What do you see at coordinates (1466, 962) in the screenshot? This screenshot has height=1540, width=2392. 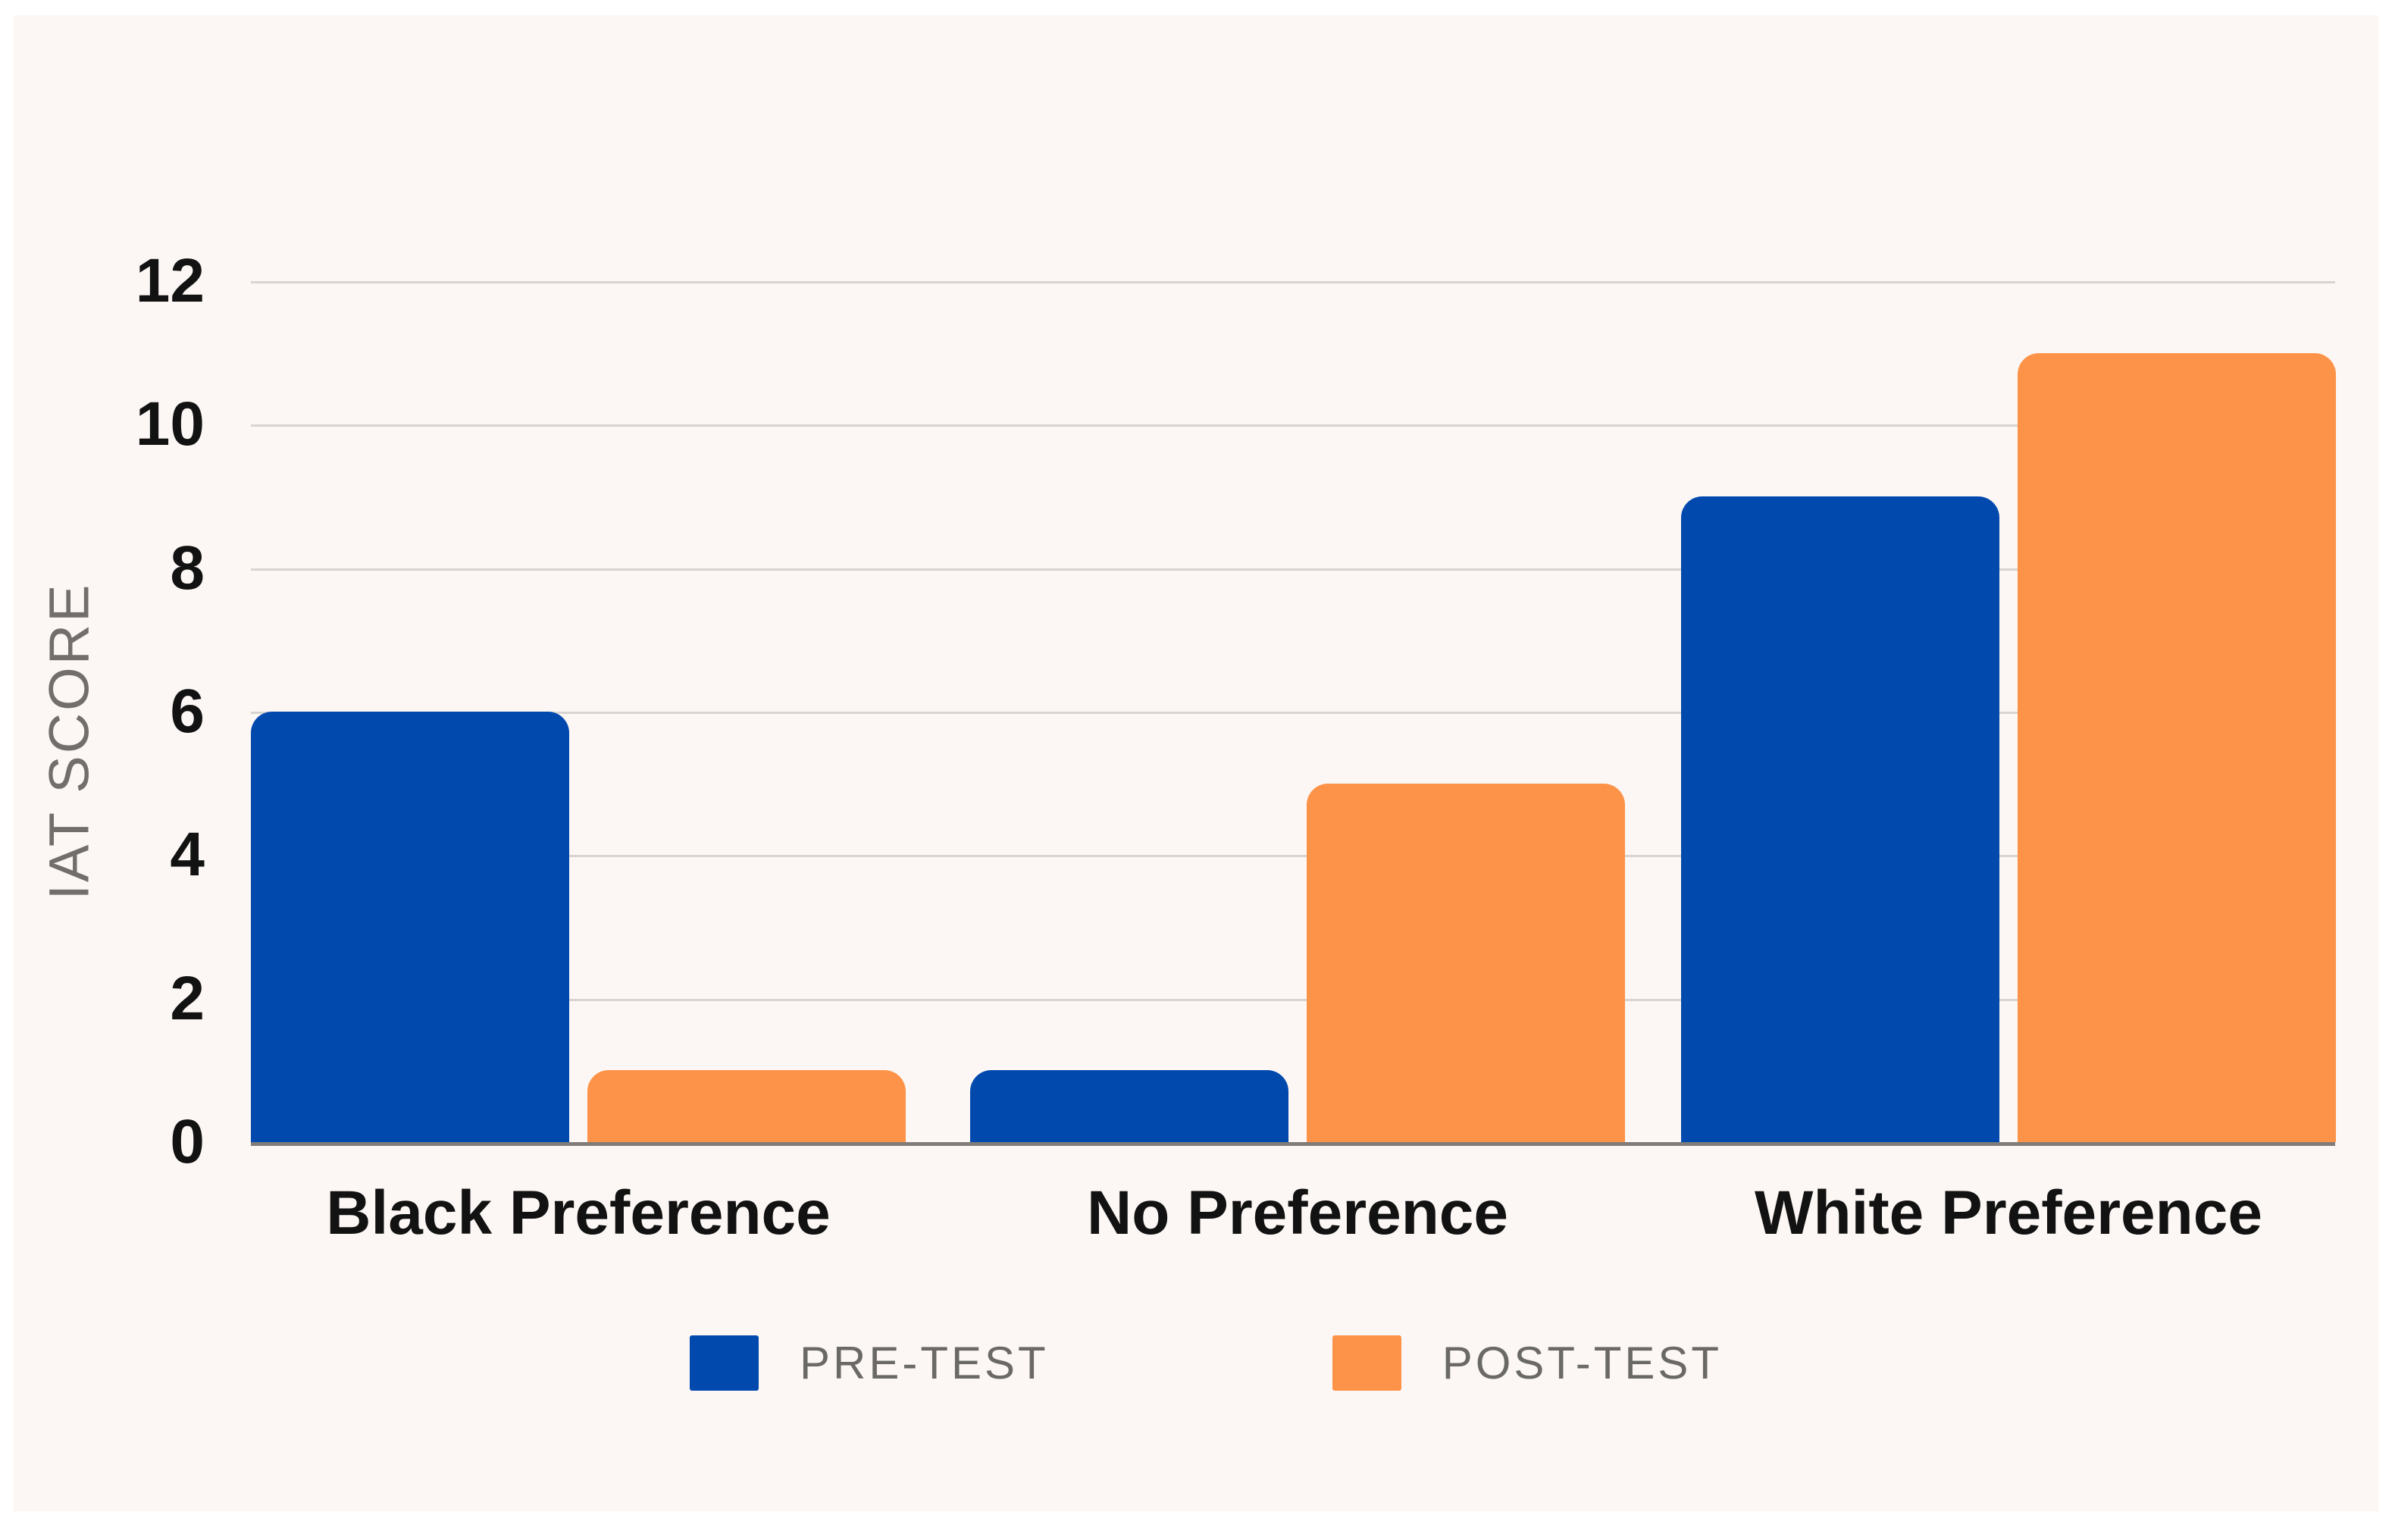 I see `bar-post-test-no-preference` at bounding box center [1466, 962].